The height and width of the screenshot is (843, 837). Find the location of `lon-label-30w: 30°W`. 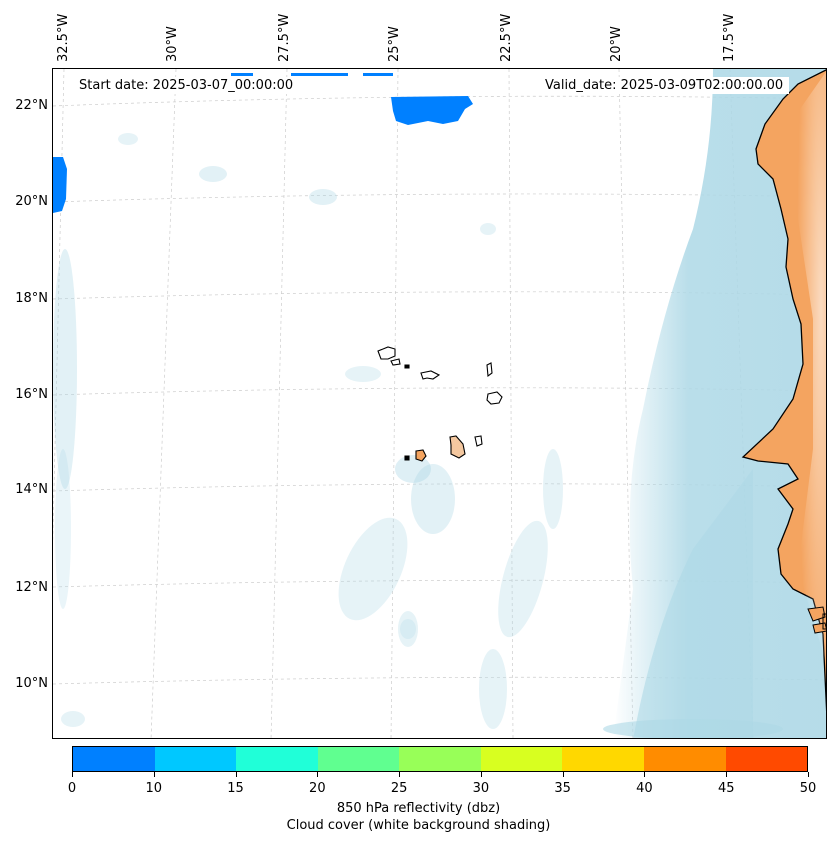

lon-label-30w: 30°W is located at coordinates (172, 44).